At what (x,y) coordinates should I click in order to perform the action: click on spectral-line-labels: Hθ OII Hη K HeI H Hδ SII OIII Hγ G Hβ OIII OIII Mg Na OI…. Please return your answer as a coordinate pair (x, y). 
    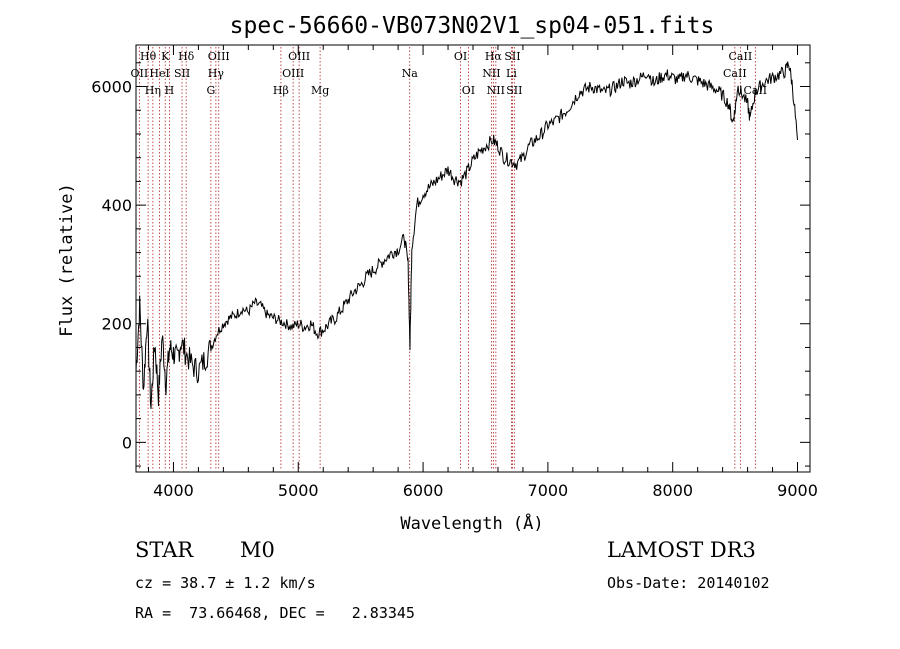
    Looking at the image, I should click on (449, 73).